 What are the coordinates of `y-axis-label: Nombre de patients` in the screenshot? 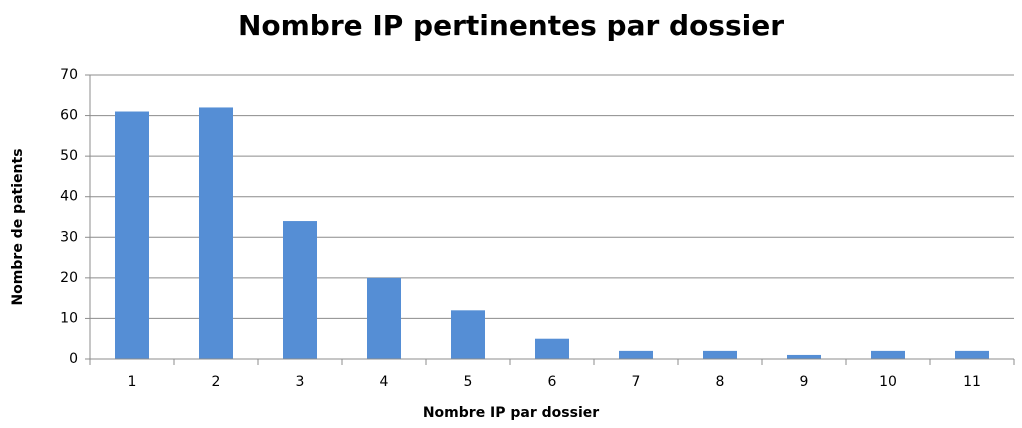 It's located at (18, 226).